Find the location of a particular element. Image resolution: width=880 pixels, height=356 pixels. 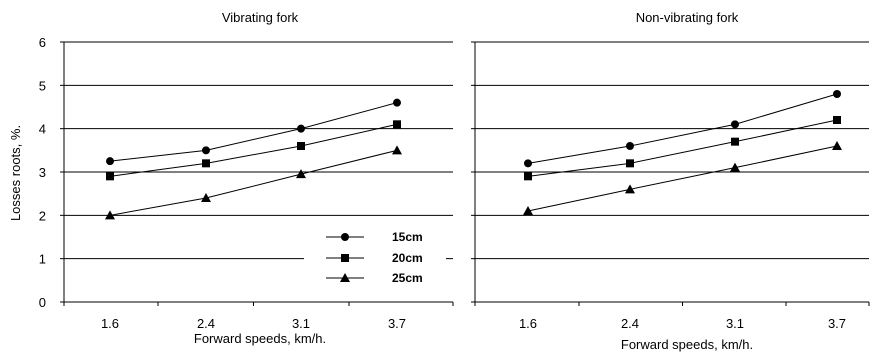

y-tick-label: 6 is located at coordinates (42, 42).